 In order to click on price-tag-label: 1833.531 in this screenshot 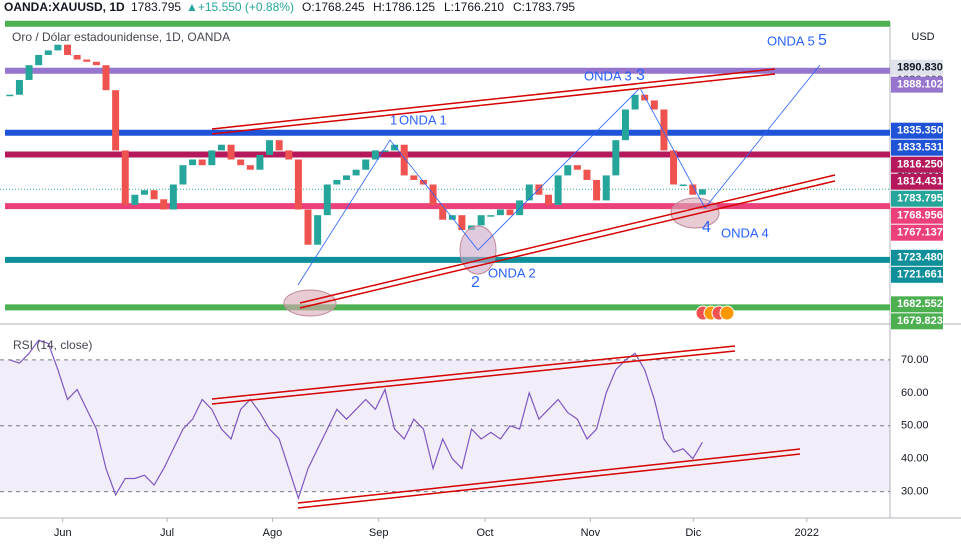, I will do `click(920, 148)`.